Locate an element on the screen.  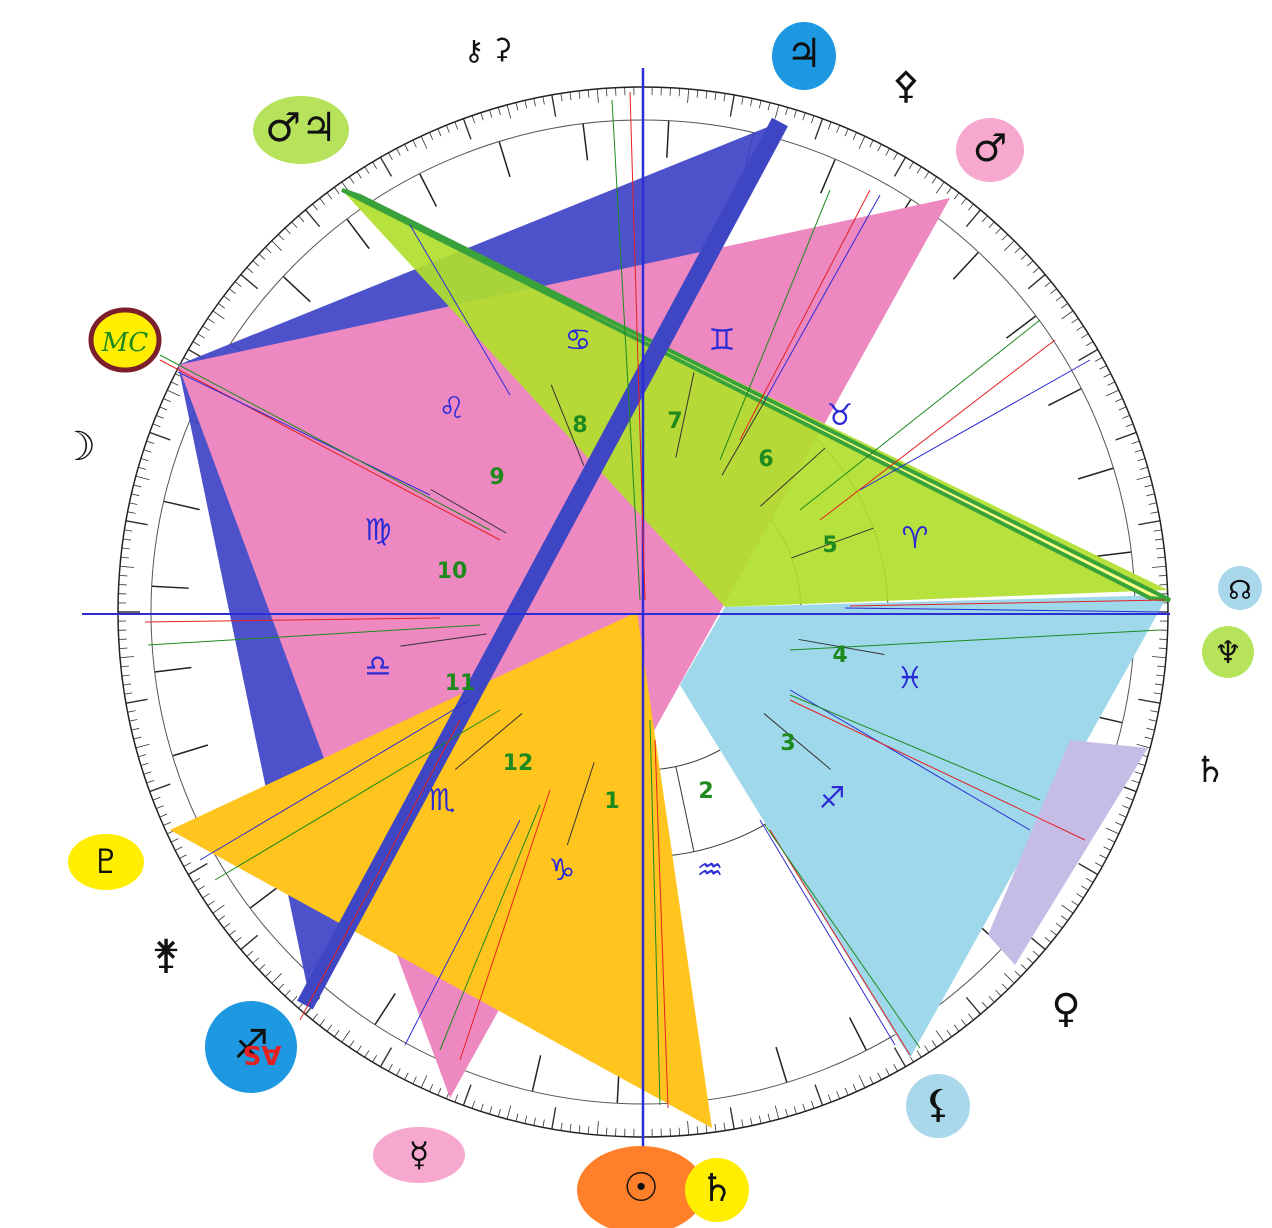
moon-node-badge: ☊ is located at coordinates (1240, 588).